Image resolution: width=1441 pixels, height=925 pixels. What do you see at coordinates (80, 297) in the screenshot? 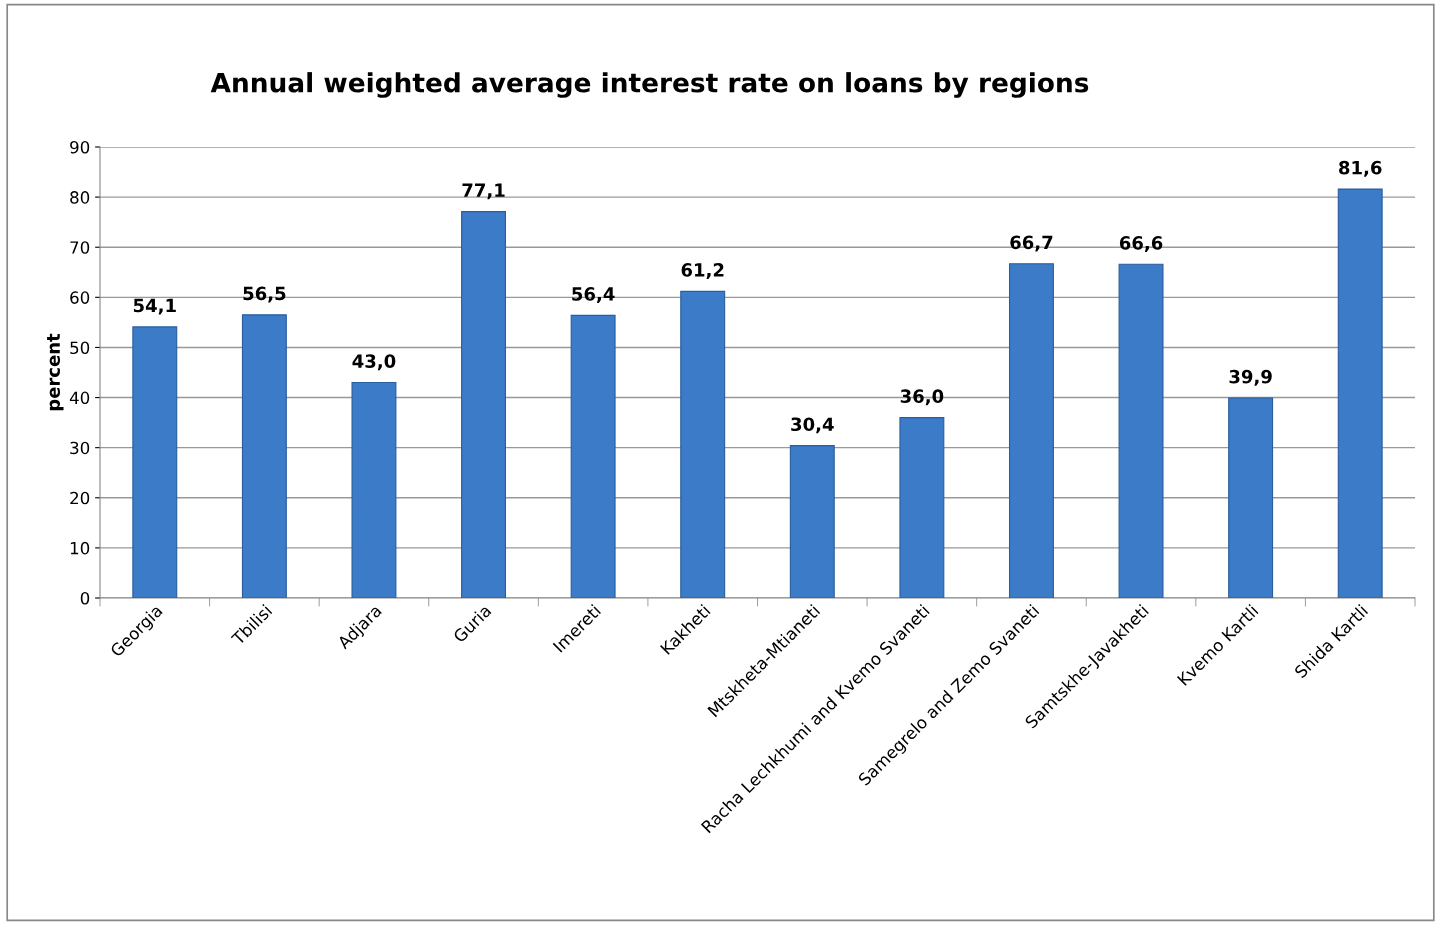
I see `y-tick-label: 60` at bounding box center [80, 297].